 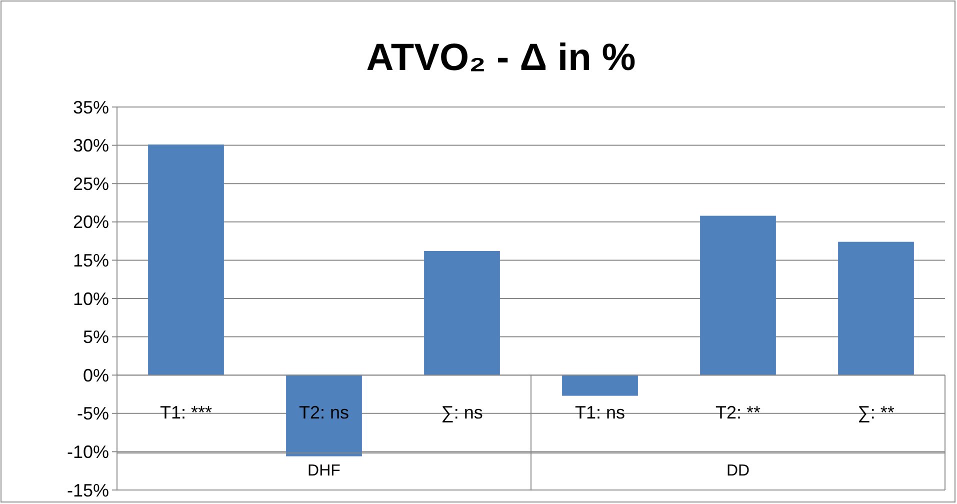 I want to click on y-tick-label: 0%, so click(x=95, y=375).